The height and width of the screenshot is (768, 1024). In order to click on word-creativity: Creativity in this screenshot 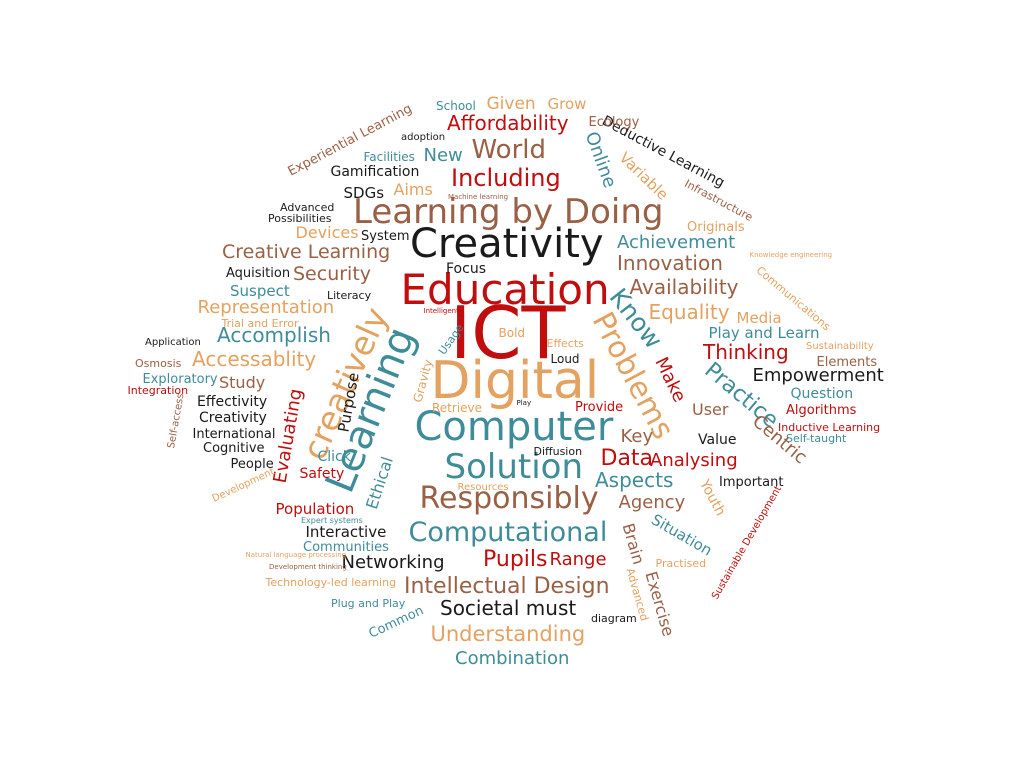, I will do `click(233, 418)`.